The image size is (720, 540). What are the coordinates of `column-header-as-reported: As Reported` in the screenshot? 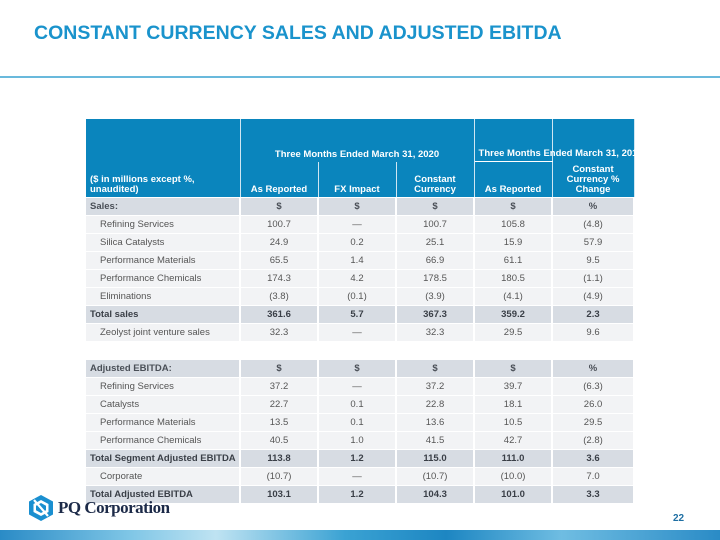 It's located at (279, 179).